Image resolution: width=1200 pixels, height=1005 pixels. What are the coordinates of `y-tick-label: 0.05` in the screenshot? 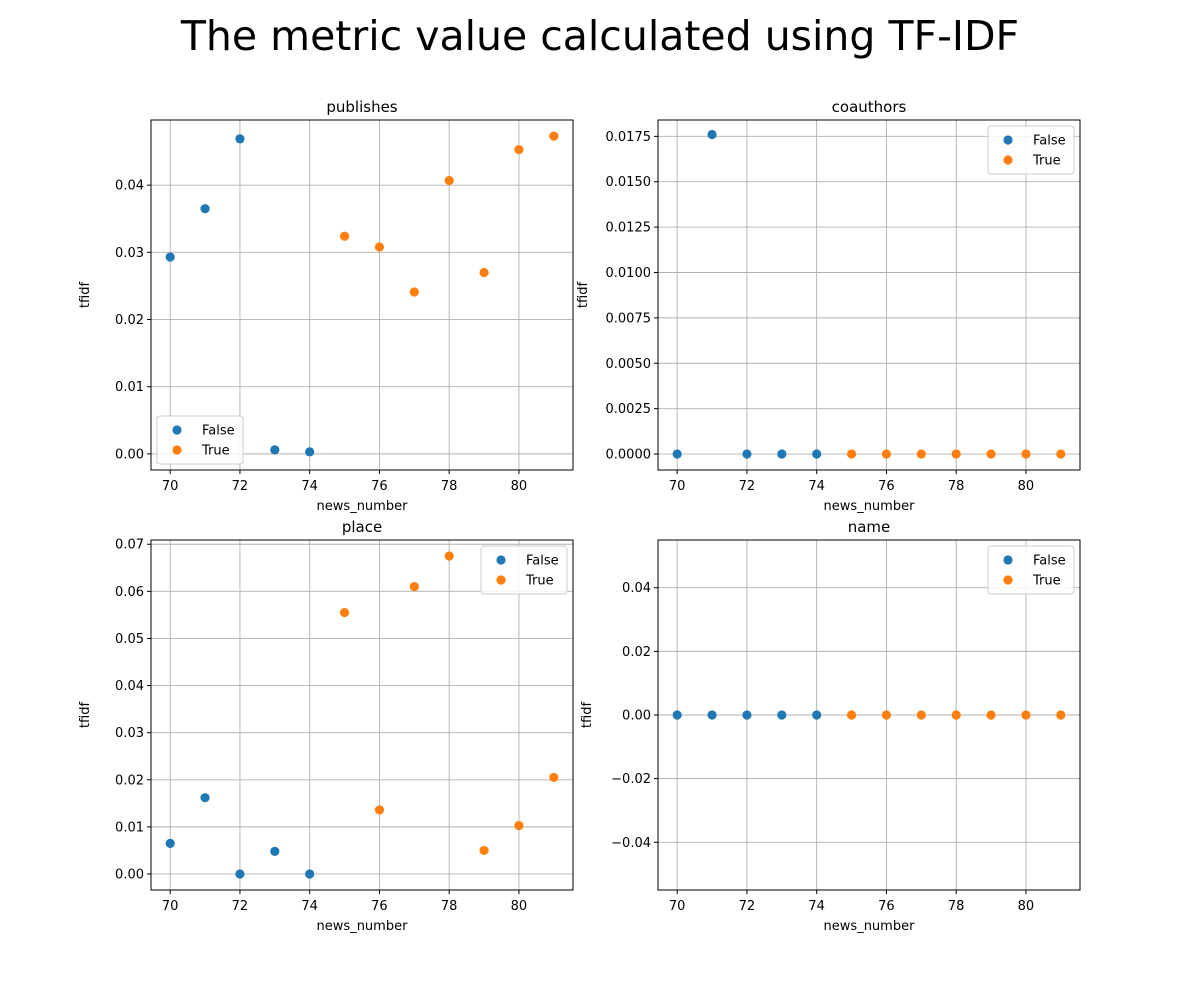 It's located at (129, 639).